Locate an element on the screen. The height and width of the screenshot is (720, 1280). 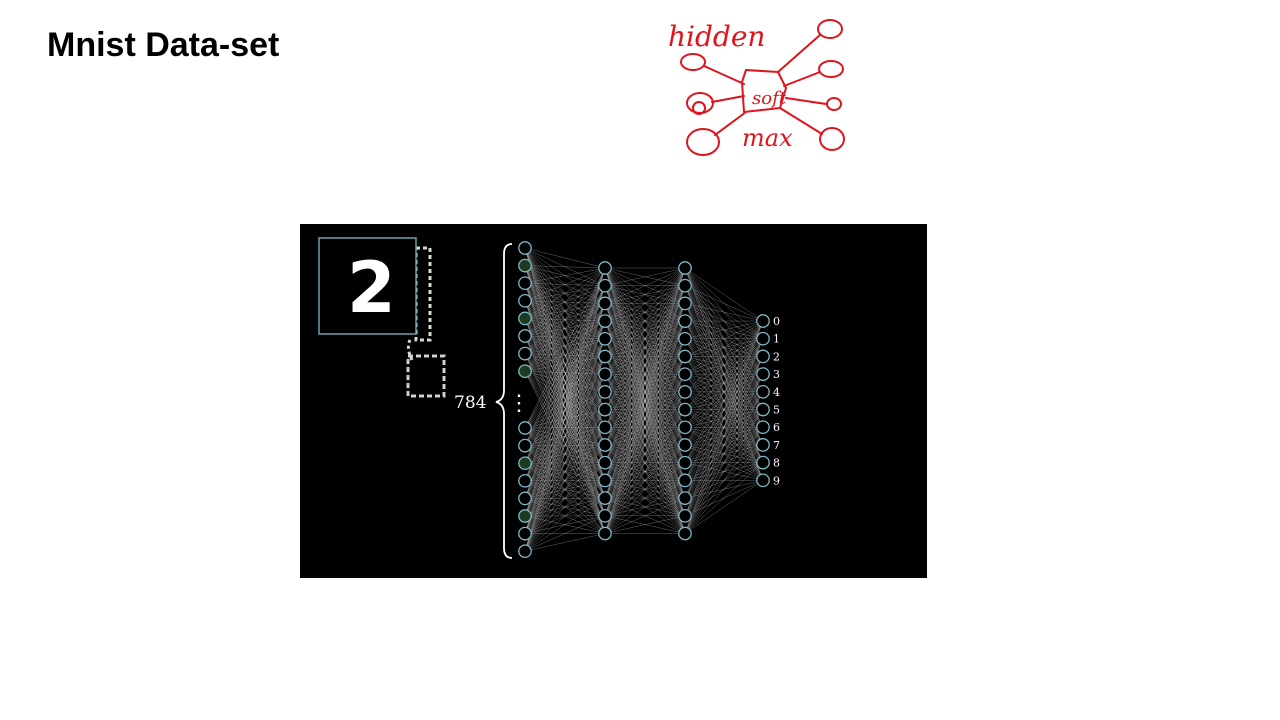
output-label: 2 is located at coordinates (776, 356).